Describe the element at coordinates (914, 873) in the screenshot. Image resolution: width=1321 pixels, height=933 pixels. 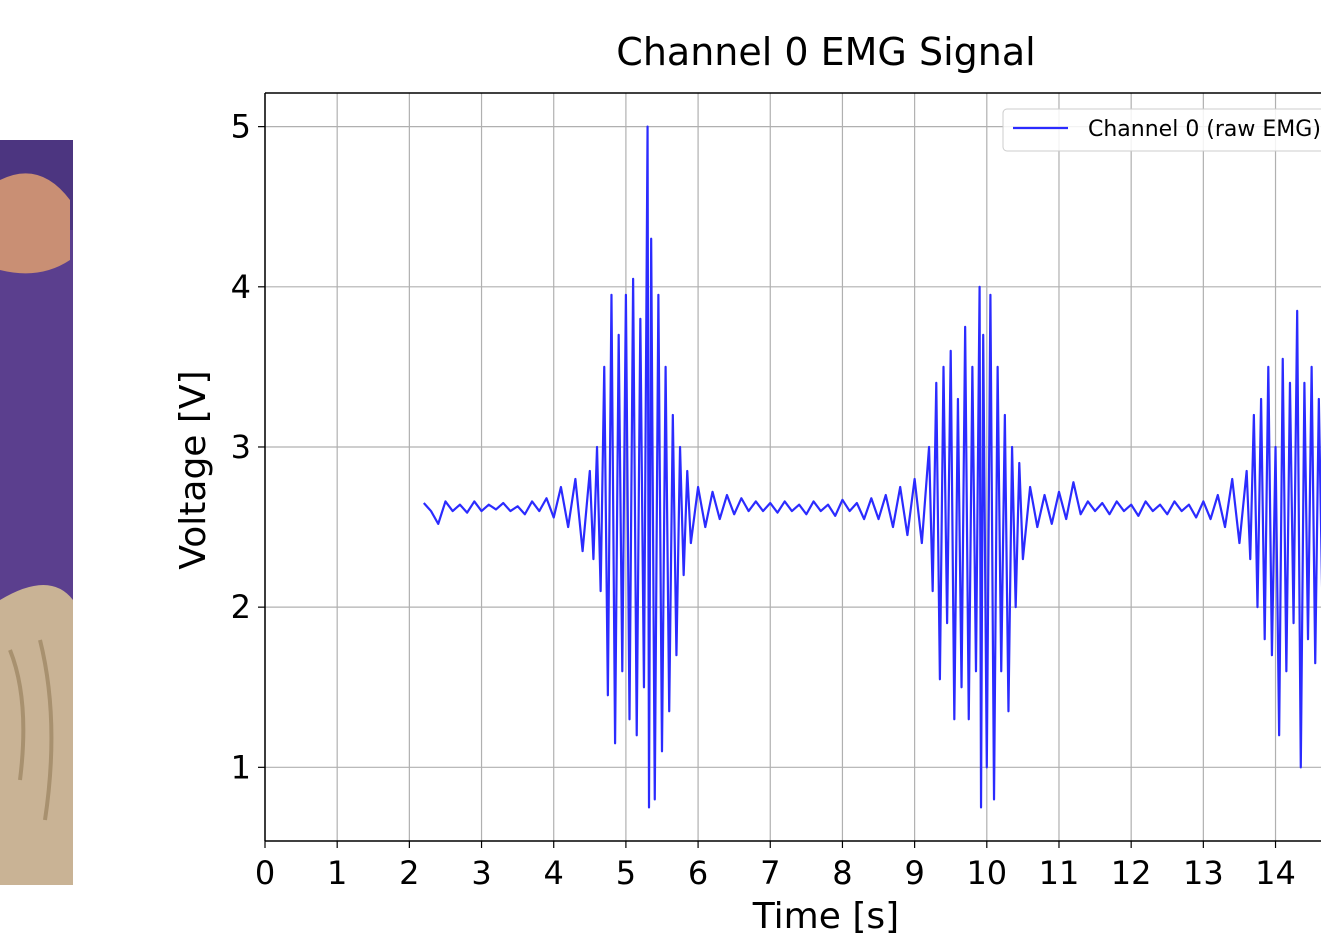
I see `x-tick-label: 9` at that location.